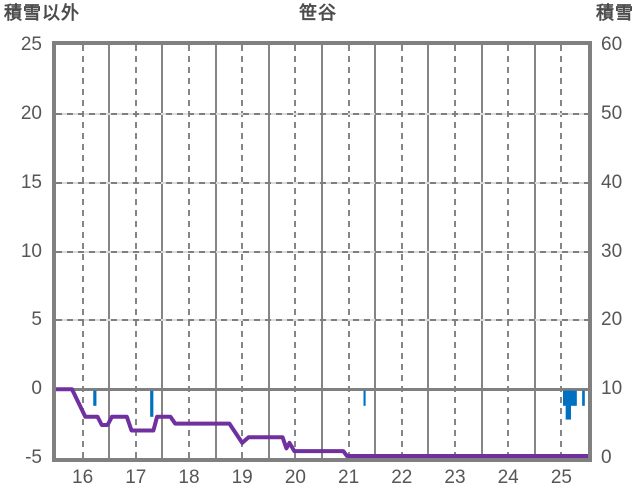  I want to click on right-axis-tick-label: 0, so click(606, 457).